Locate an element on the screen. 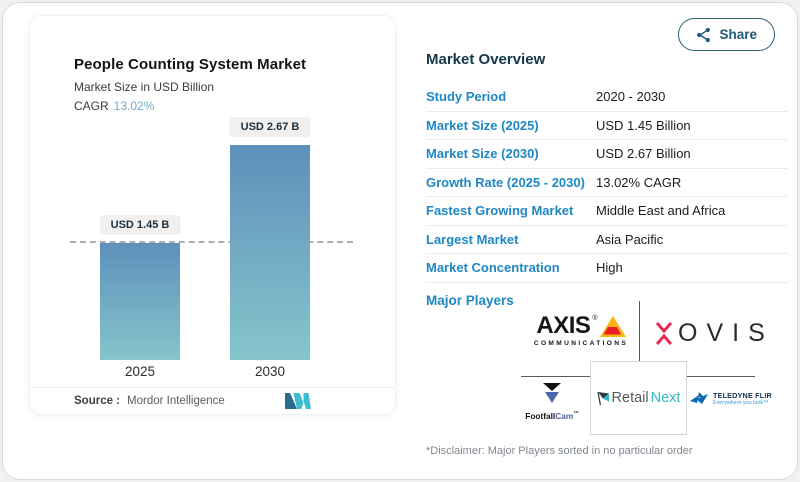  row-label: Growth Rate (2025 - 2030) is located at coordinates (505, 182).